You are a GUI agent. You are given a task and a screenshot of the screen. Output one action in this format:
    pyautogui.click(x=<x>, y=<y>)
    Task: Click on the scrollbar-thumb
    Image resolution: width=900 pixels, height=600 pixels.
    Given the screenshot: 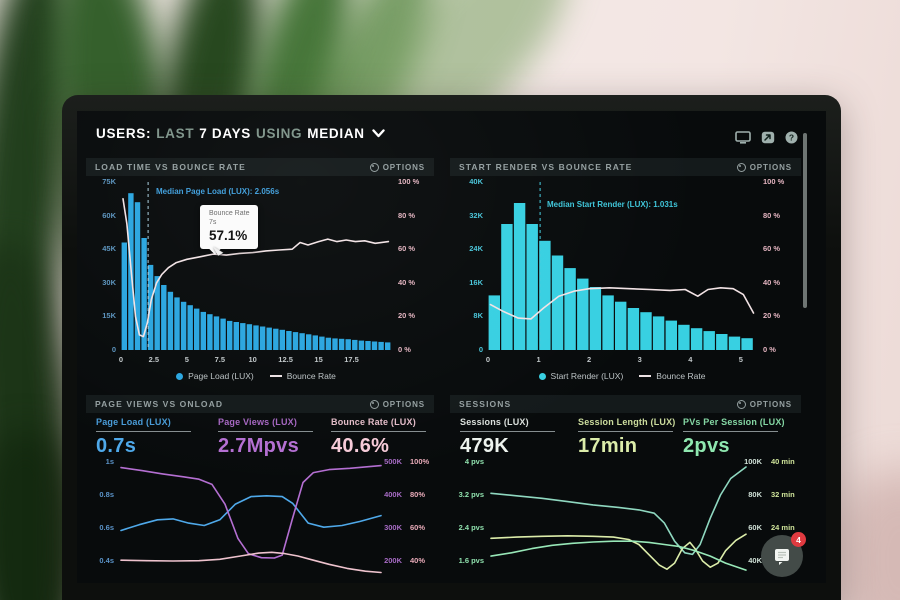 What is the action you would take?
    pyautogui.click(x=805, y=220)
    